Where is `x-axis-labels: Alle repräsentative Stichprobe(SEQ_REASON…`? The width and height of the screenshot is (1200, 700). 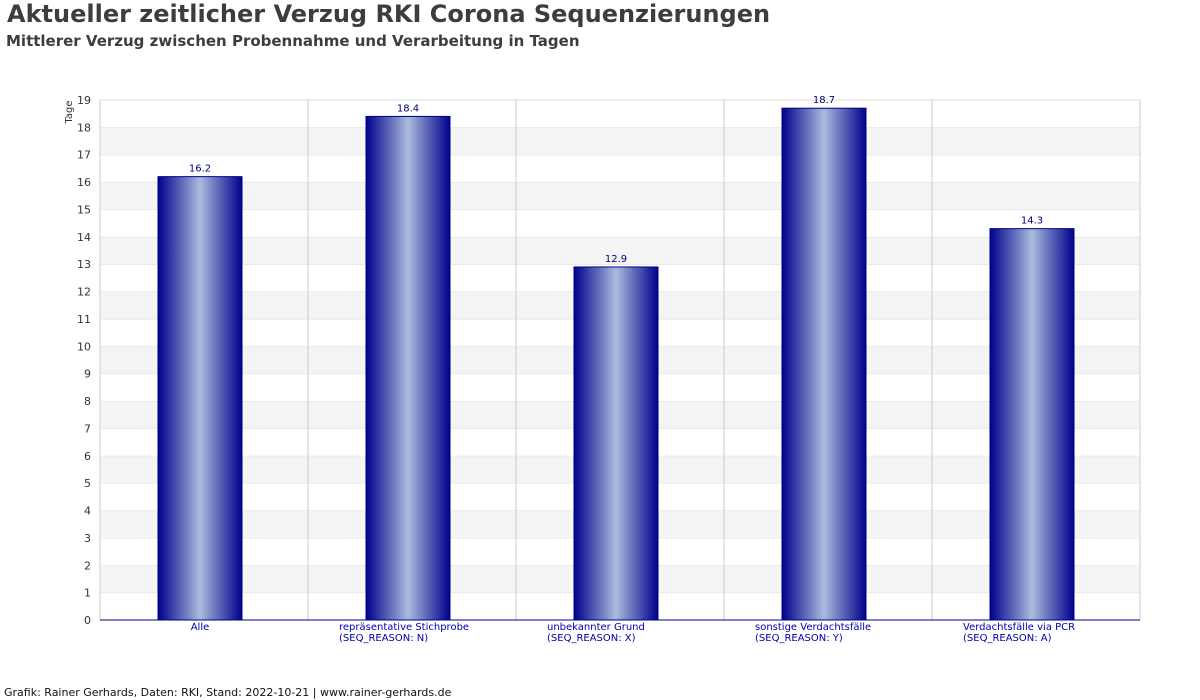 x-axis-labels: Alle repräsentative Stichprobe(SEQ_REASON… is located at coordinates (633, 633).